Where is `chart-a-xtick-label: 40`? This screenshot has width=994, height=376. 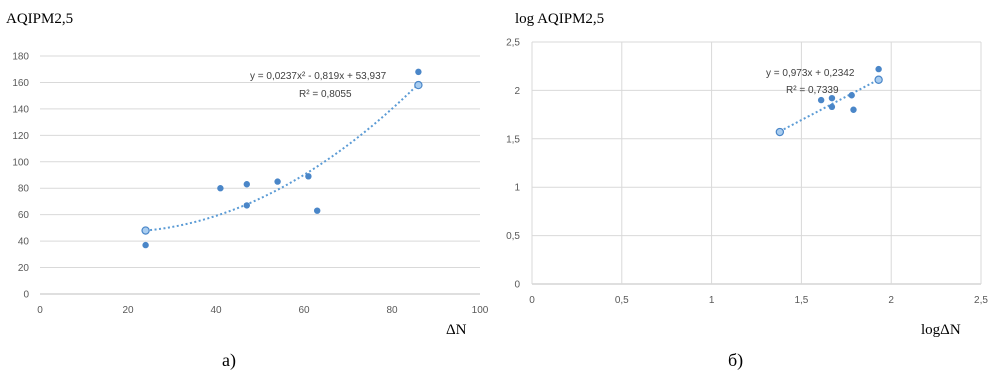
chart-a-xtick-label: 40 is located at coordinates (216, 310).